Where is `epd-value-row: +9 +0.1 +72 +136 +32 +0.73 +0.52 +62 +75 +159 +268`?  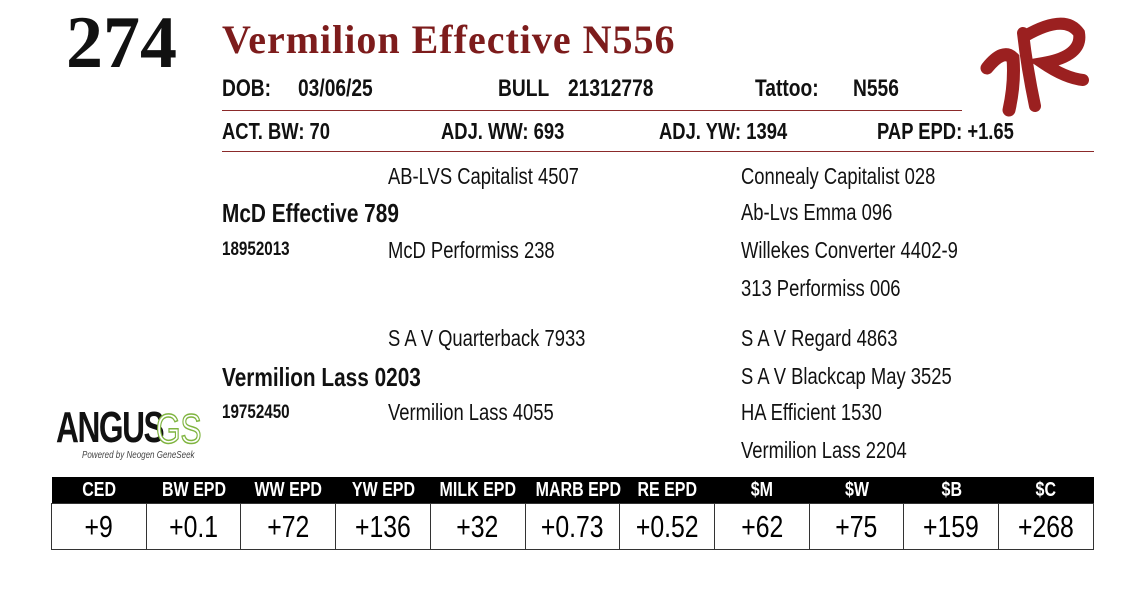
epd-value-row: +9 +0.1 +72 +136 +32 +0.73 +0.52 +62 +75 +159 +268 is located at coordinates (572, 526).